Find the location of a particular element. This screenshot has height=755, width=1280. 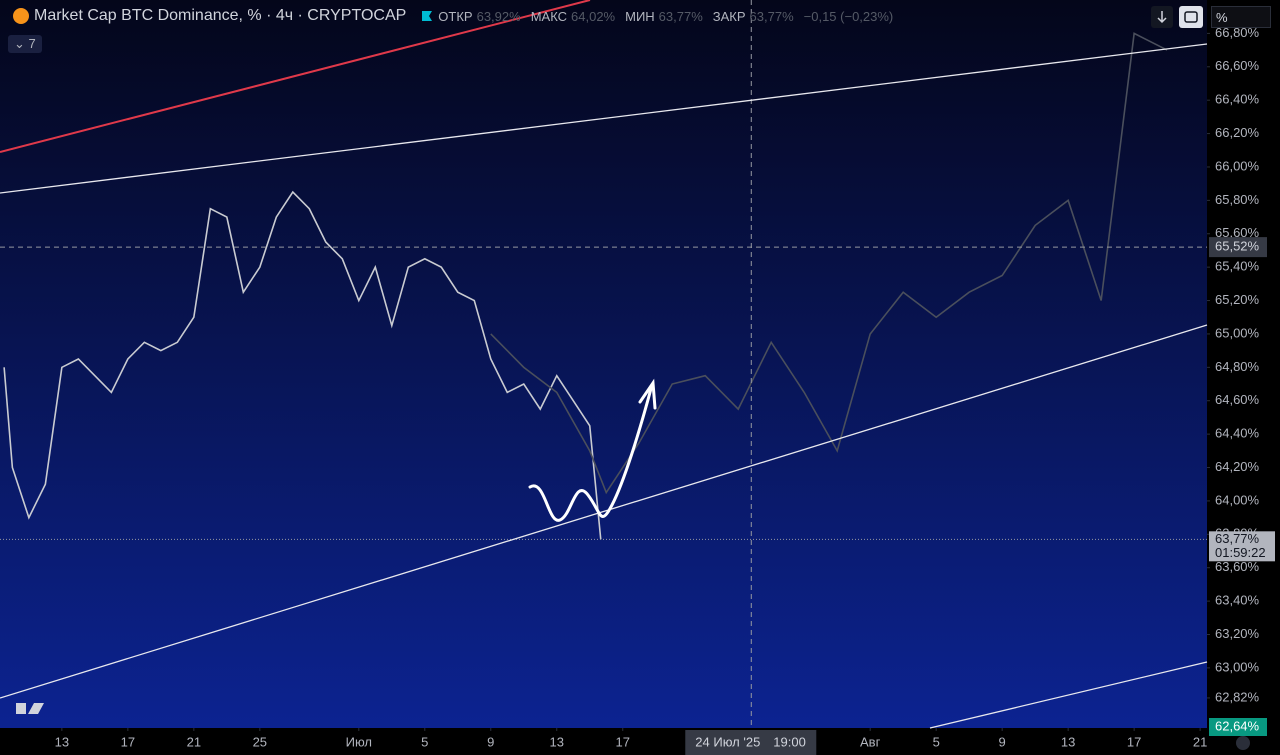

x-tick-label: Авг is located at coordinates (870, 741).